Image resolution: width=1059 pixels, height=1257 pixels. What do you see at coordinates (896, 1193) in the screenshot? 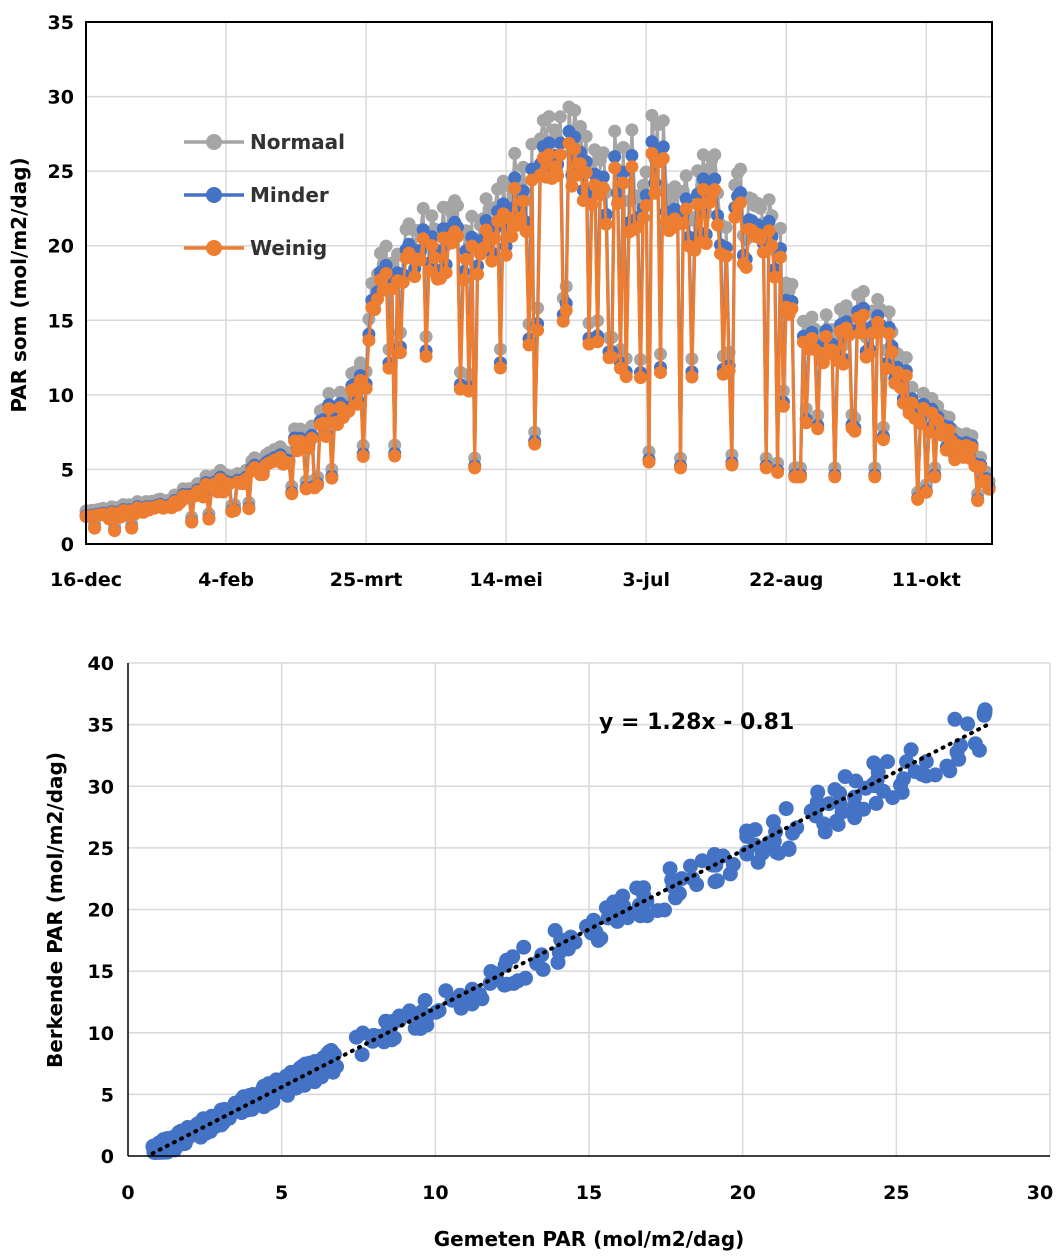
I see `c2-xtick-label: 25` at bounding box center [896, 1193].